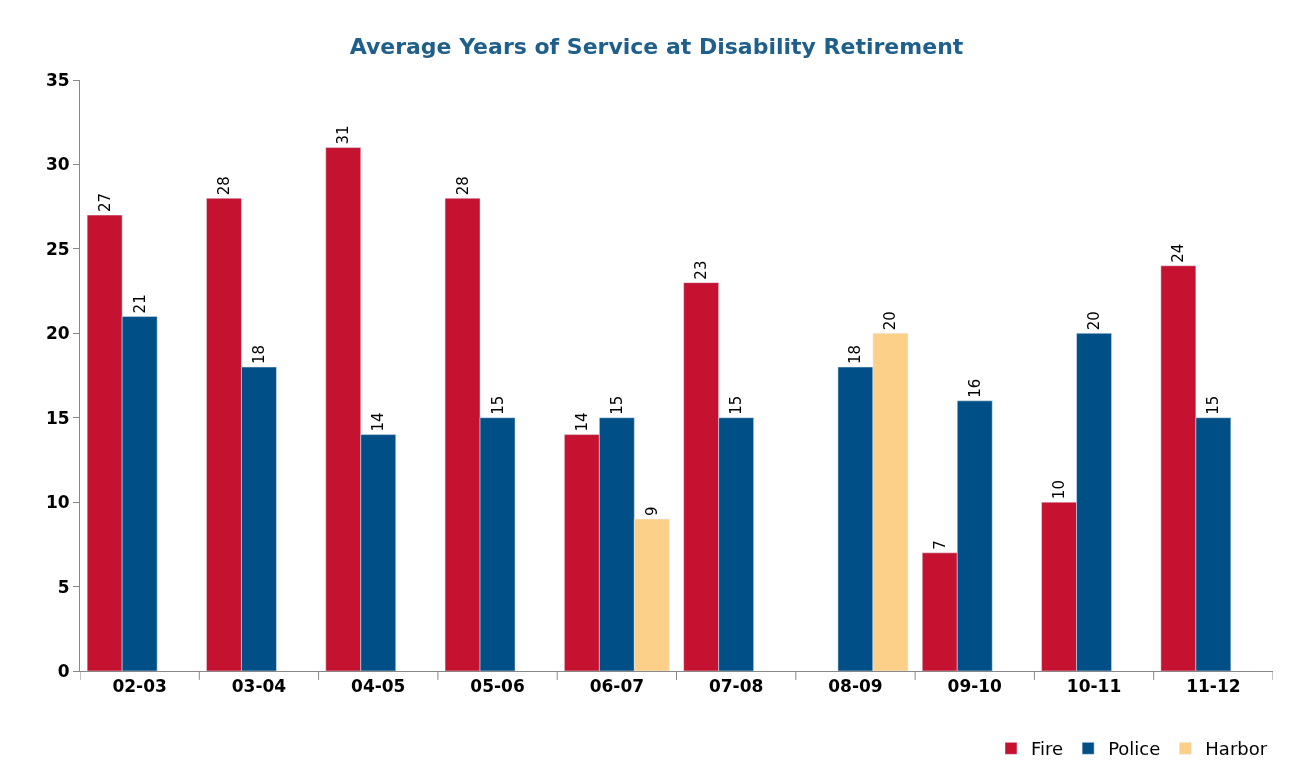 The image size is (1313, 781). Describe the element at coordinates (617, 686) in the screenshot. I see `x-tick-label: 06-07` at that location.